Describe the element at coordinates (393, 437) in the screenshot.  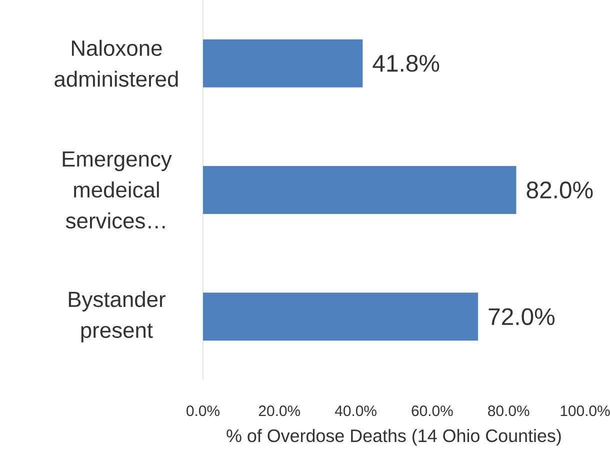
I see `x-axis-title: % of Overdose Deaths (14 Ohio Counties)` at that location.